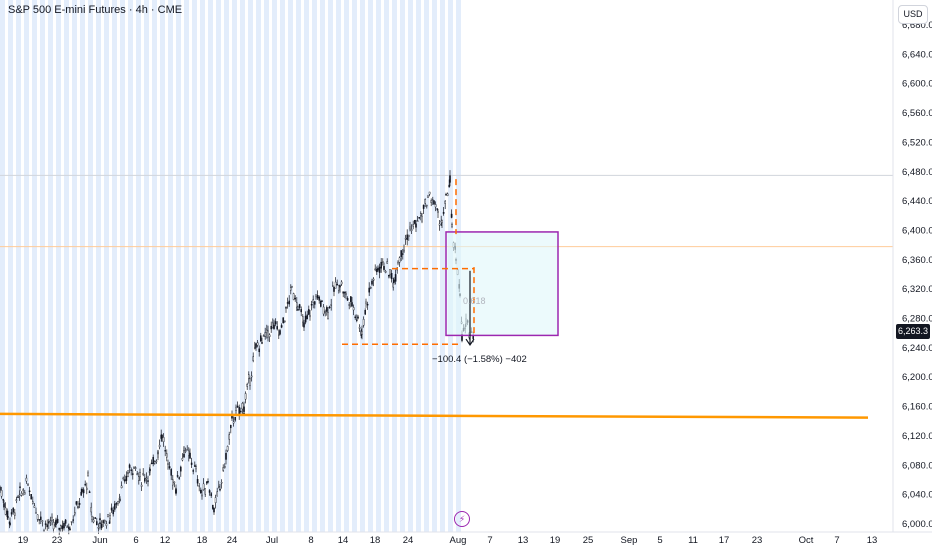 This screenshot has height=550, width=932. I want to click on measure-label: −100.4 (−1.58%) −402, so click(479, 359).